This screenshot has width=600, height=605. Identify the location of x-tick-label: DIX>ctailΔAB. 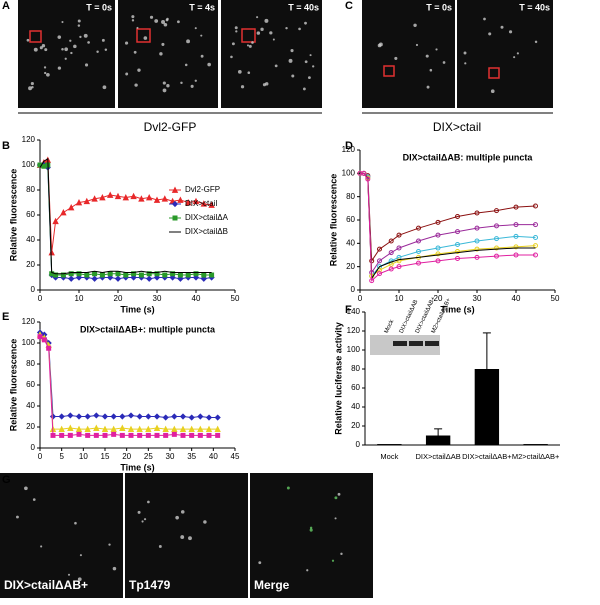
(438, 456).